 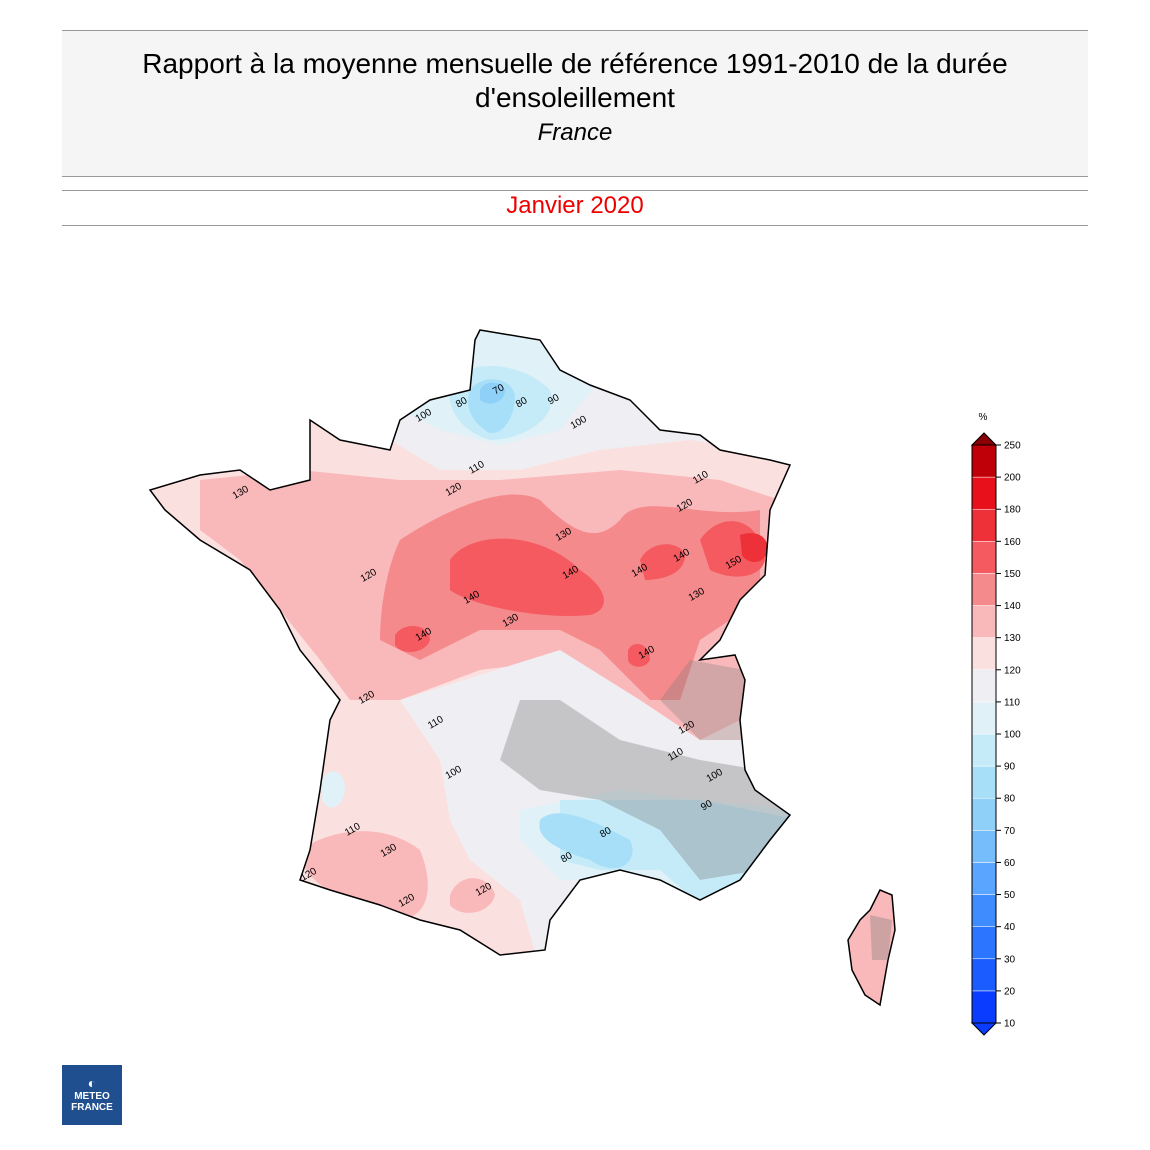 I want to click on legend-tick-label: 160, so click(x=1012, y=542).